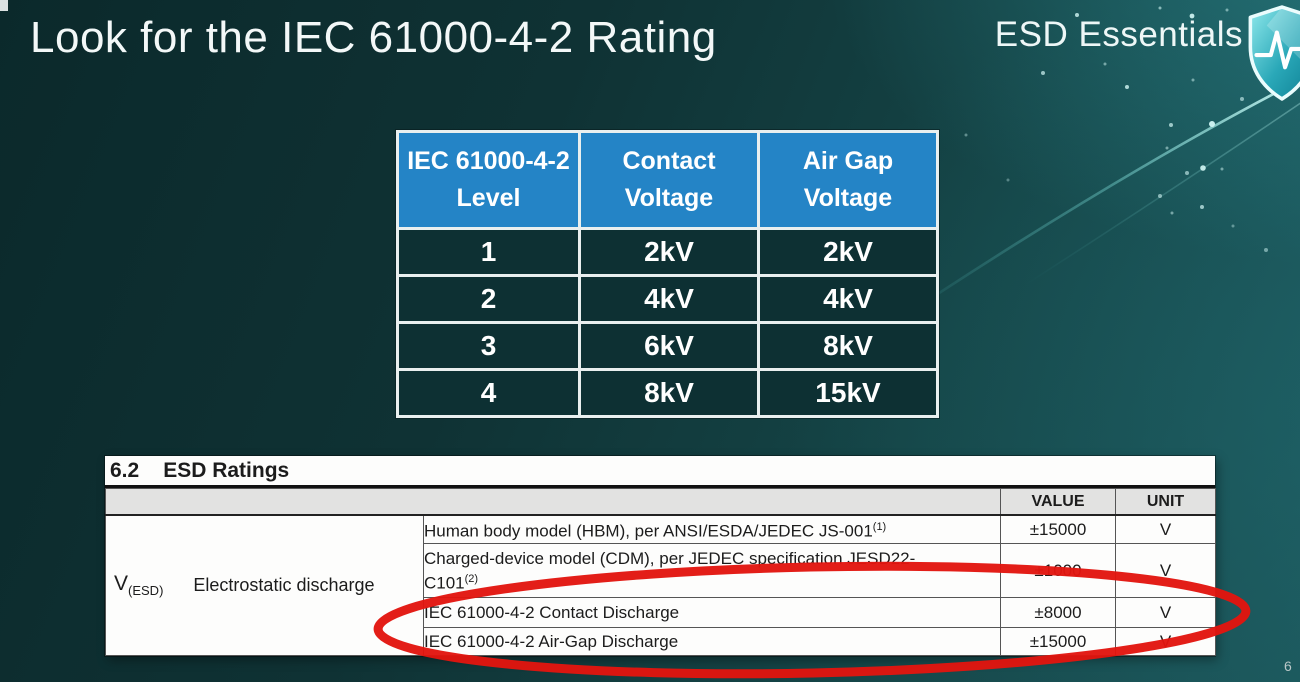  Describe the element at coordinates (373, 37) in the screenshot. I see `slide-title: Look for the IEC 61000-4-2 Rating` at that location.